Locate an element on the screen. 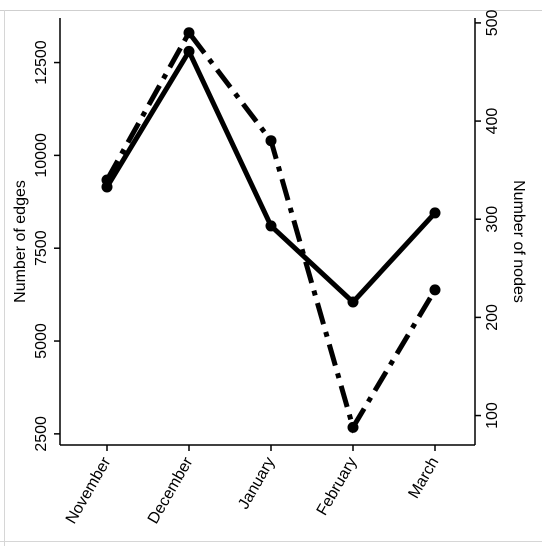 The image size is (542, 546). x-tick-label: March is located at coordinates (424, 478).